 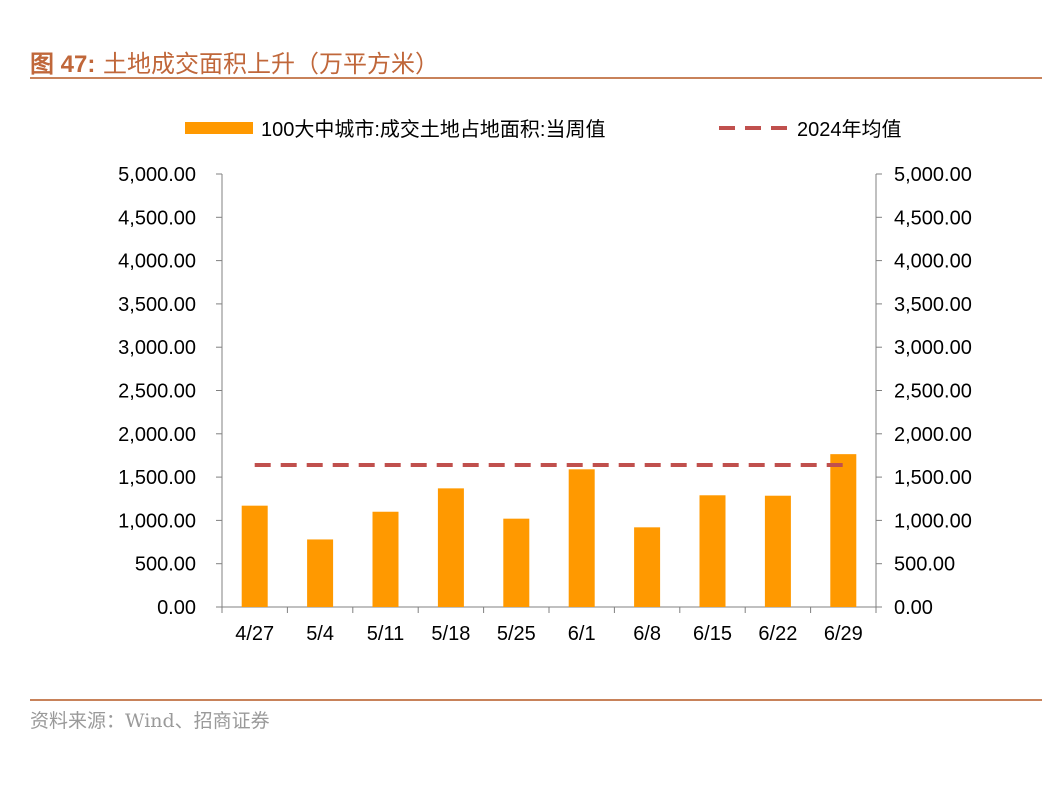 I want to click on y-tick-label-right: 3,000.00, so click(x=933, y=348).